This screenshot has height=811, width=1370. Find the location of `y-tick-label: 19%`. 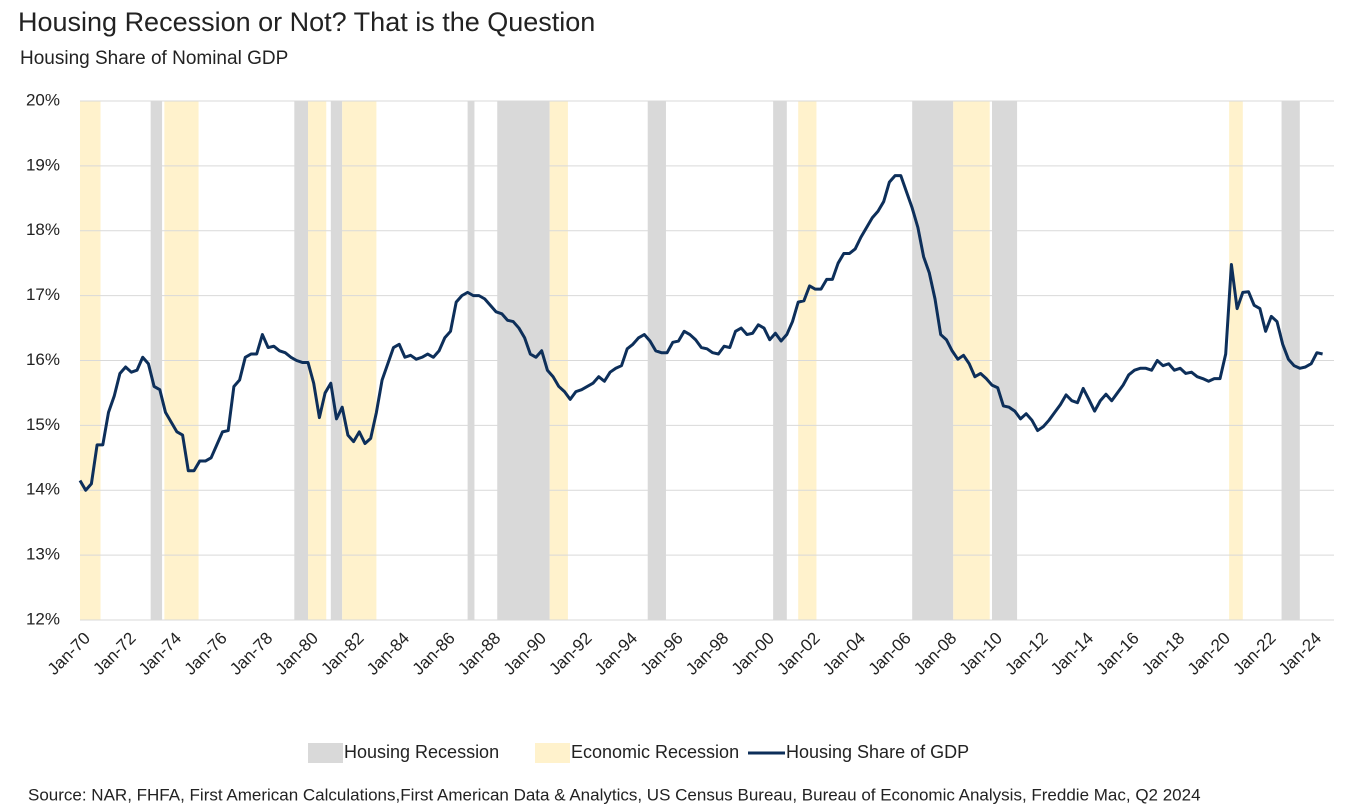

y-tick-label: 19% is located at coordinates (43, 164).